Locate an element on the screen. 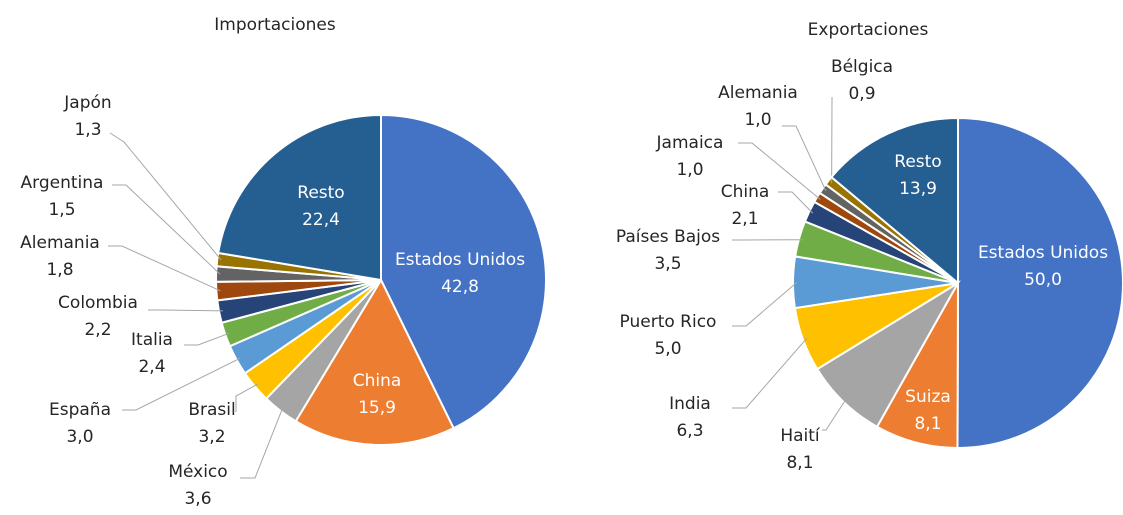 The image size is (1123, 515). slice-value: 1,5 is located at coordinates (61, 210).